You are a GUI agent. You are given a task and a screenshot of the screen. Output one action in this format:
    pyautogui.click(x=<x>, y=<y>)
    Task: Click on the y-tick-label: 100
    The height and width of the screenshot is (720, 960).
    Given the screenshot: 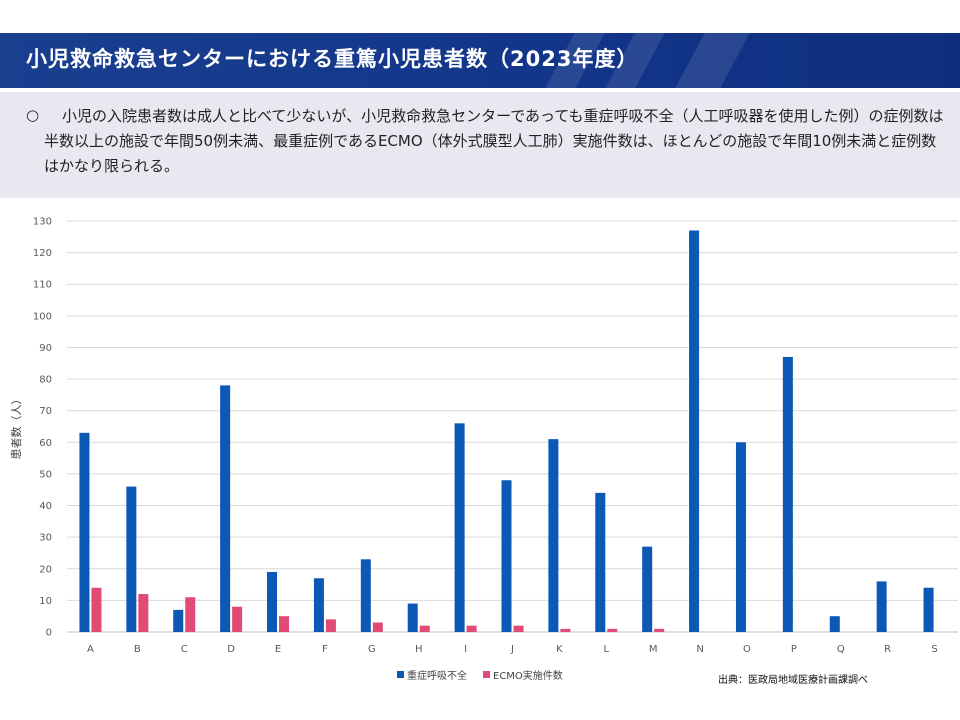 What is the action you would take?
    pyautogui.click(x=42, y=316)
    